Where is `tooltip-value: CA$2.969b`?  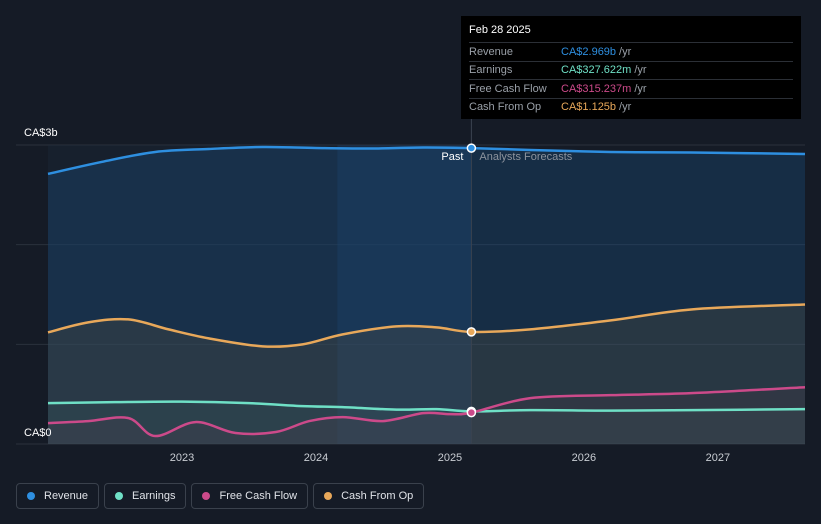
tooltip-value: CA$2.969b is located at coordinates (589, 51).